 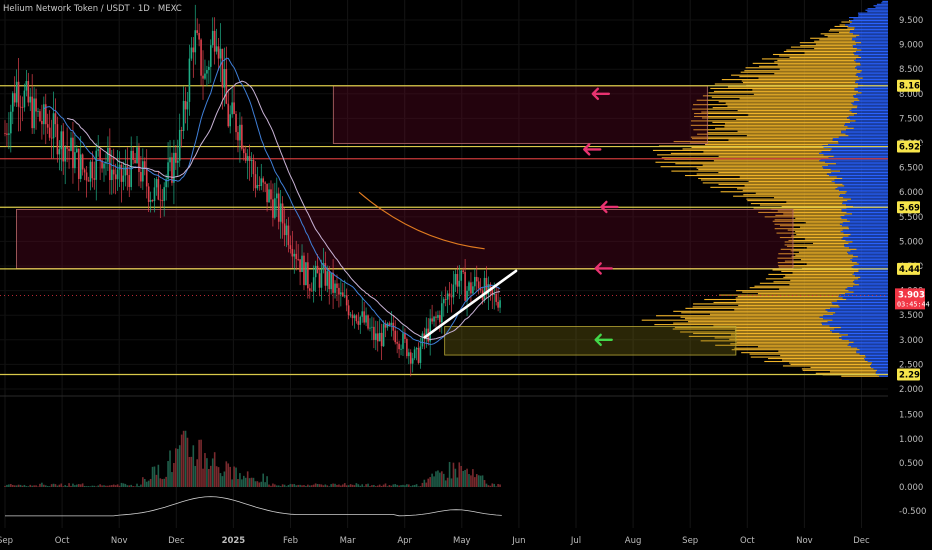 I want to click on time-tick-label: Nov, so click(x=119, y=541).